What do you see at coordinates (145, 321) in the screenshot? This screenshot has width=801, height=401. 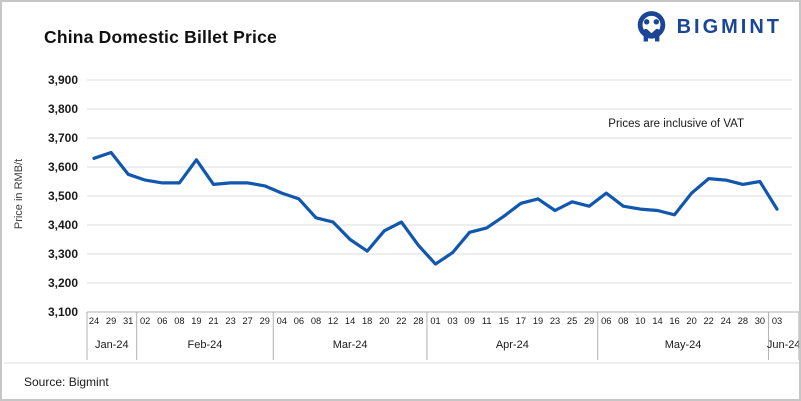 I see `x-tick-label: 02` at bounding box center [145, 321].